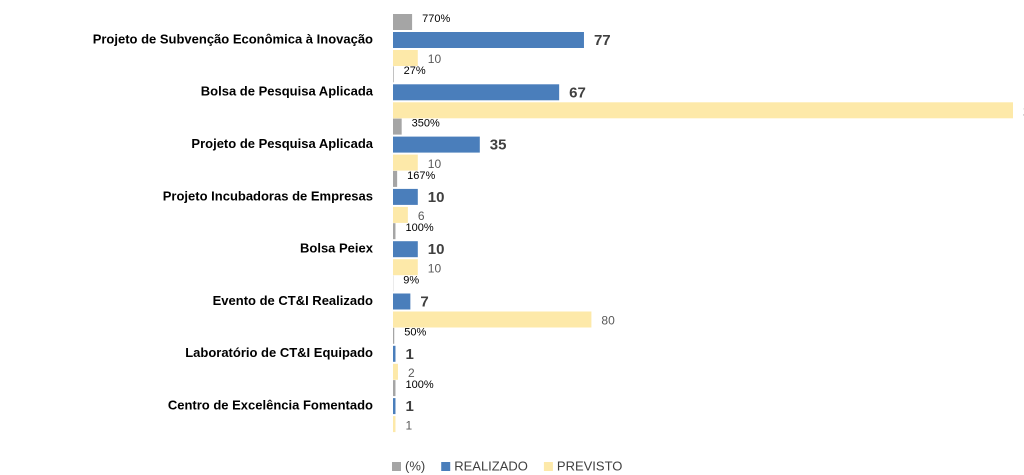 This screenshot has height=475, width=1024. I want to click on data-label: 77, so click(602, 40).